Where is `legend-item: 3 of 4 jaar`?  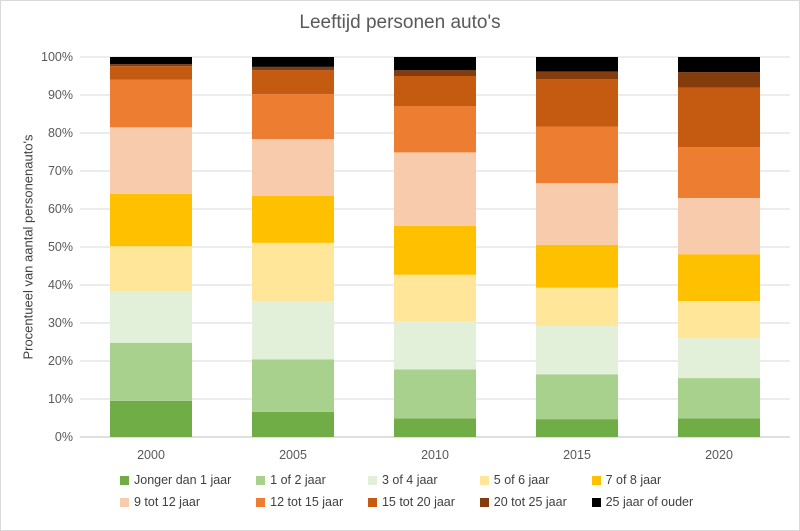 legend-item: 3 of 4 jaar is located at coordinates (414, 480).